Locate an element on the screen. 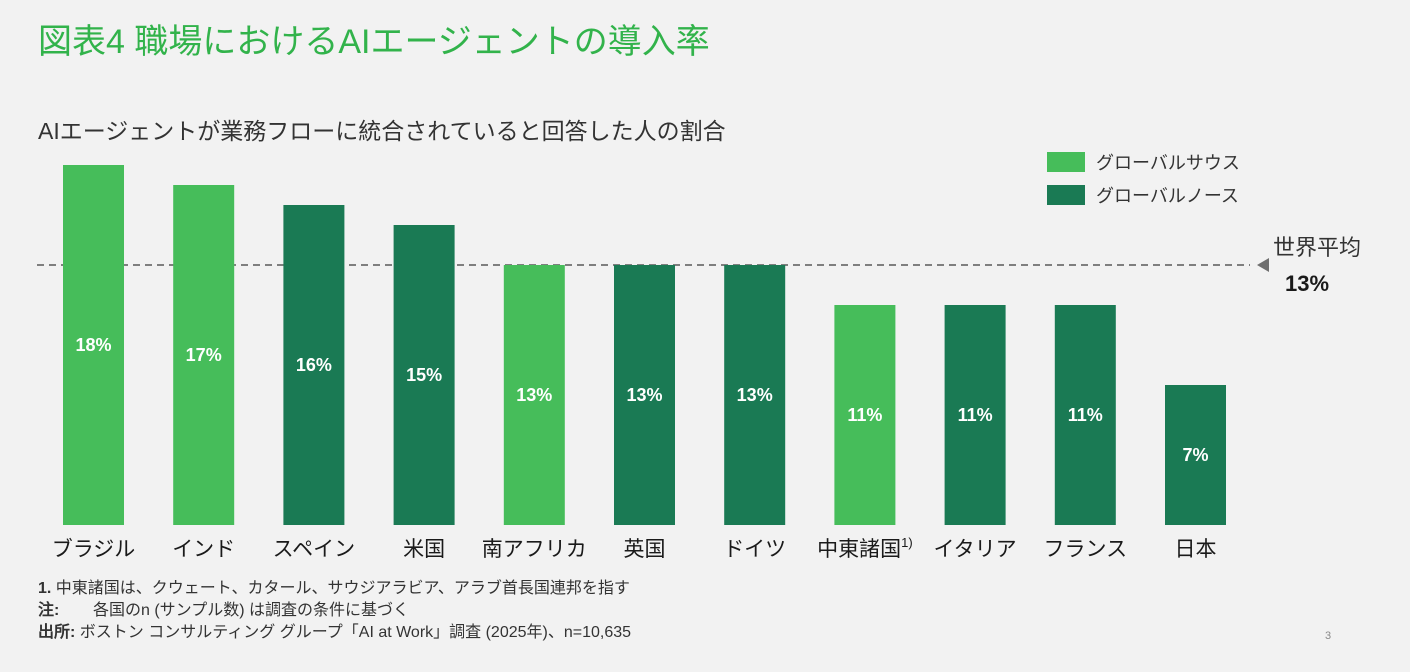 This screenshot has height=672, width=1410. bar-value-label: 15% is located at coordinates (424, 375).